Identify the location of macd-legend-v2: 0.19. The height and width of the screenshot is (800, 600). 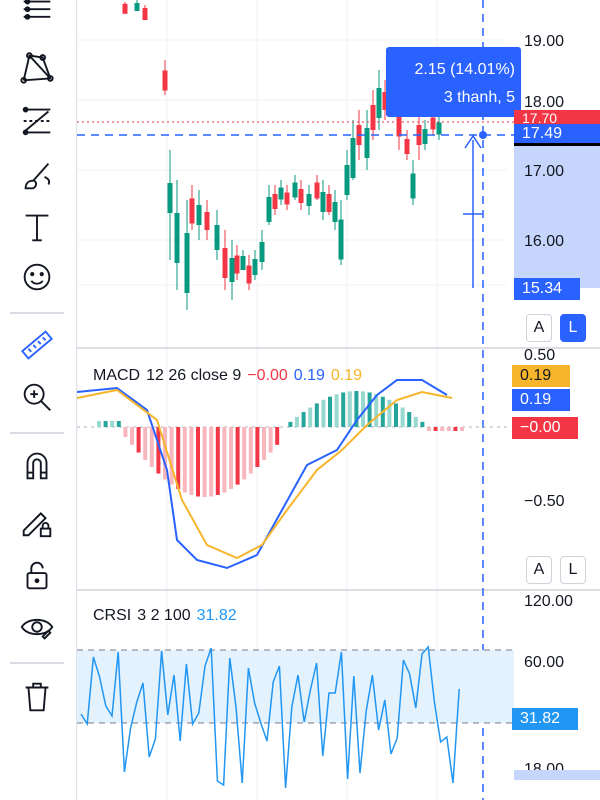
(309, 375).